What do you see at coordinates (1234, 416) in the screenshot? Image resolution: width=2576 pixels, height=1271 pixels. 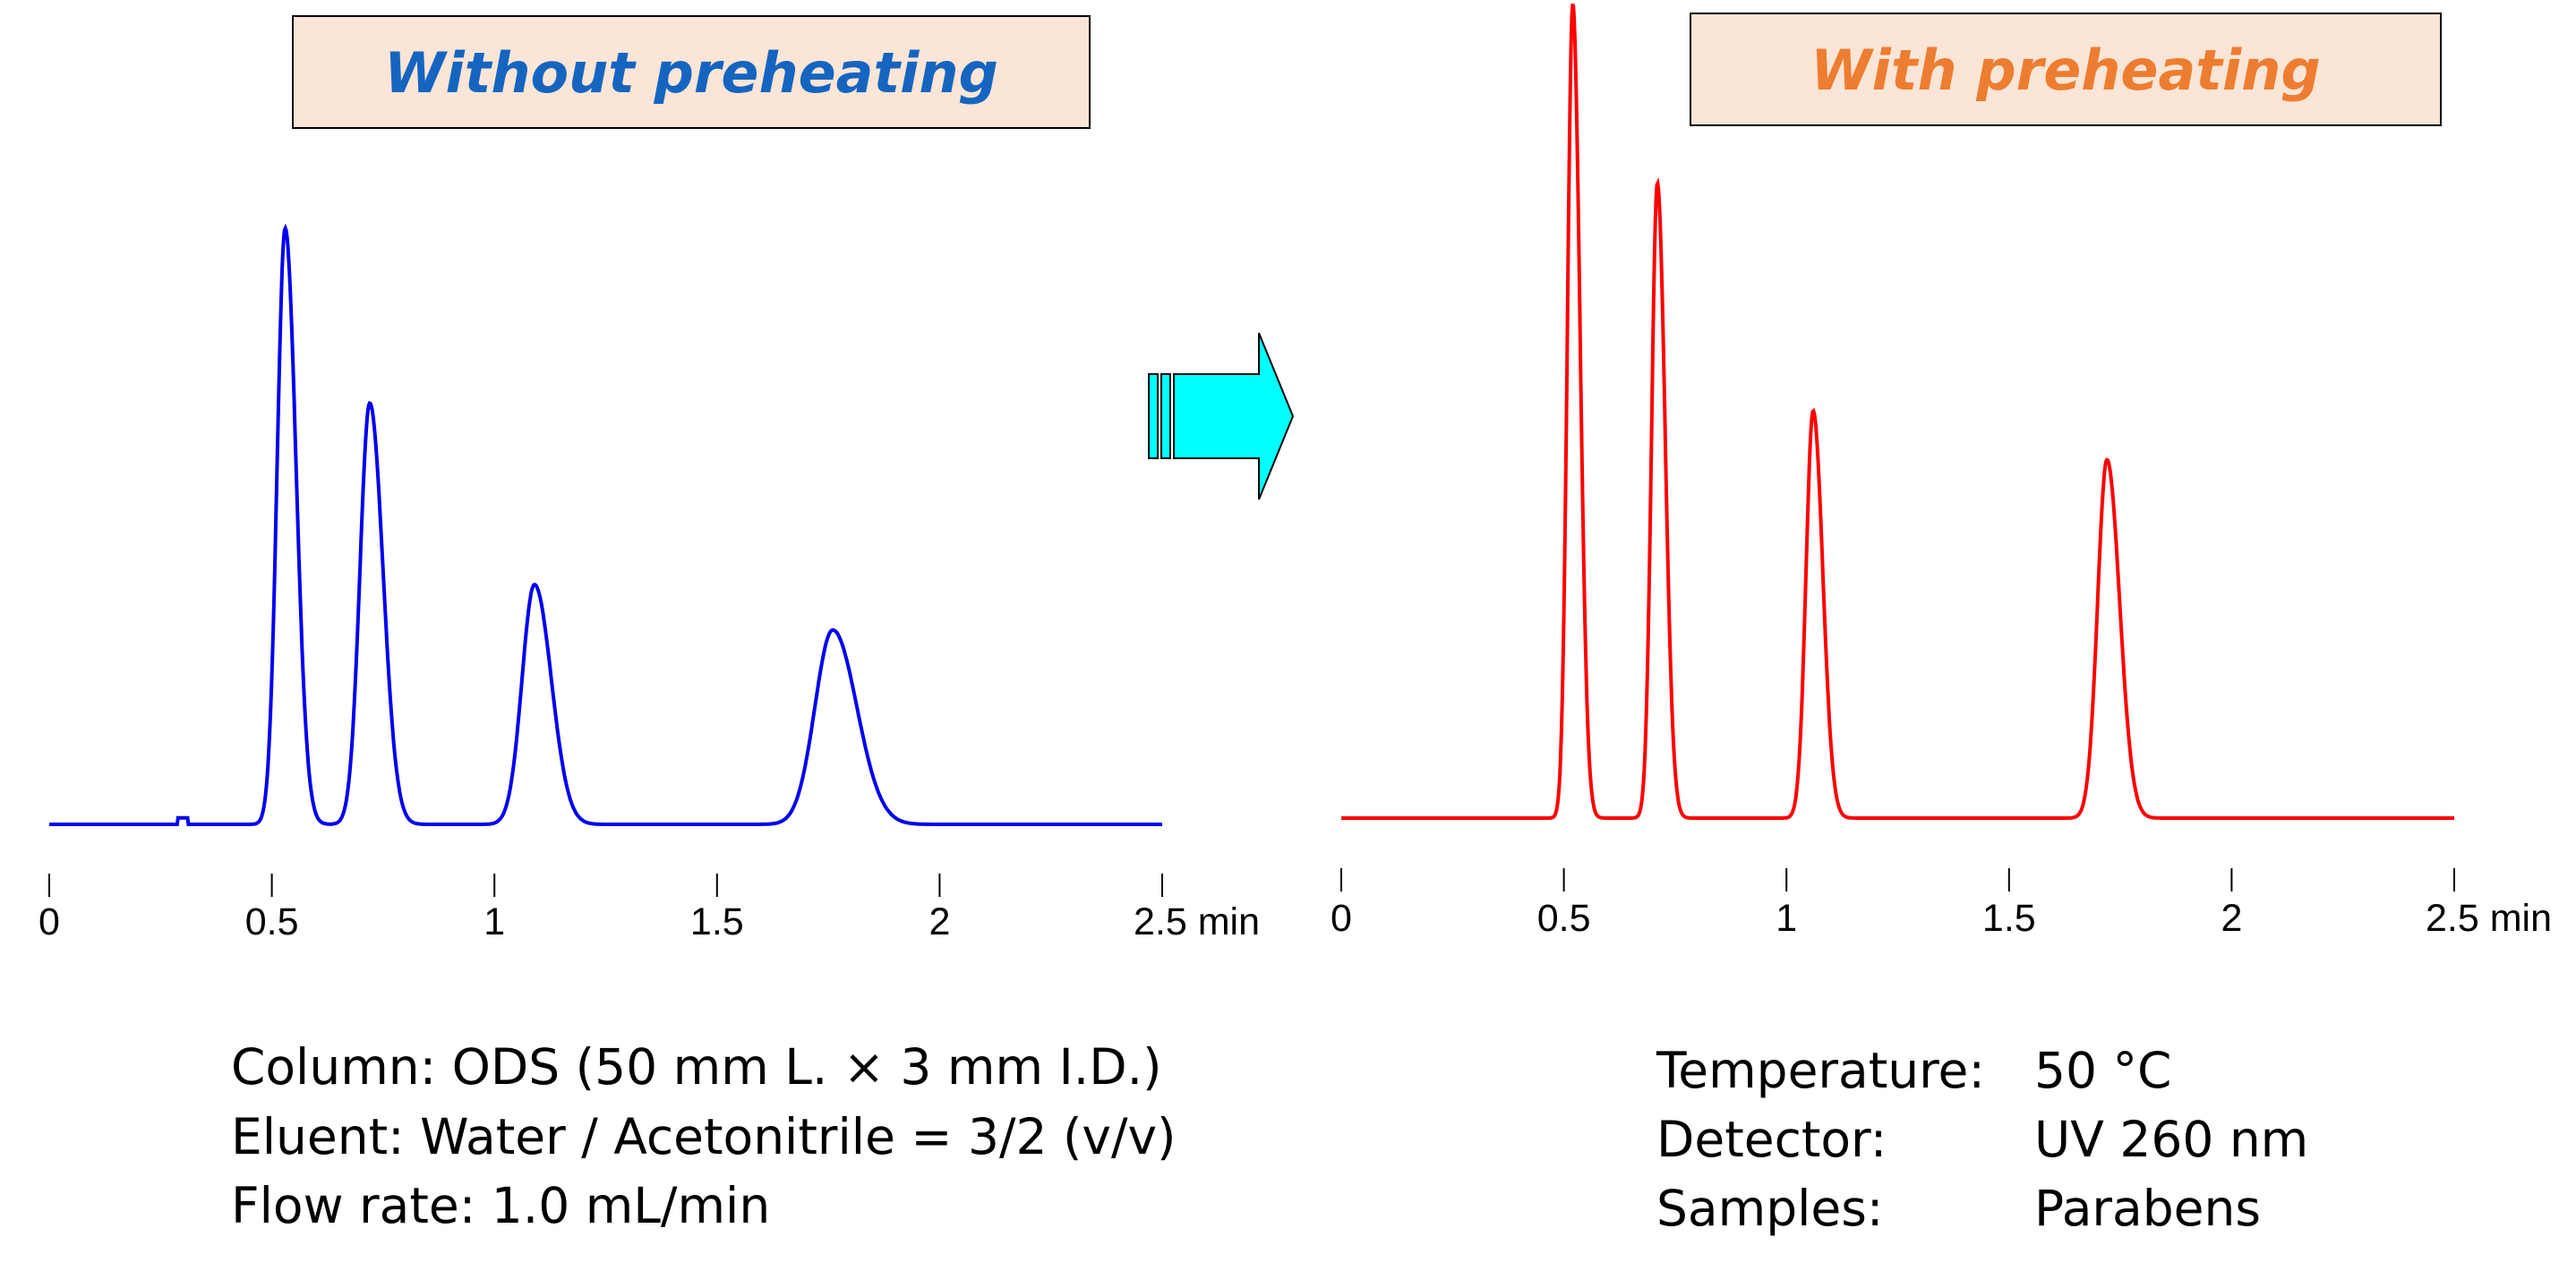 I see `arrow-head` at bounding box center [1234, 416].